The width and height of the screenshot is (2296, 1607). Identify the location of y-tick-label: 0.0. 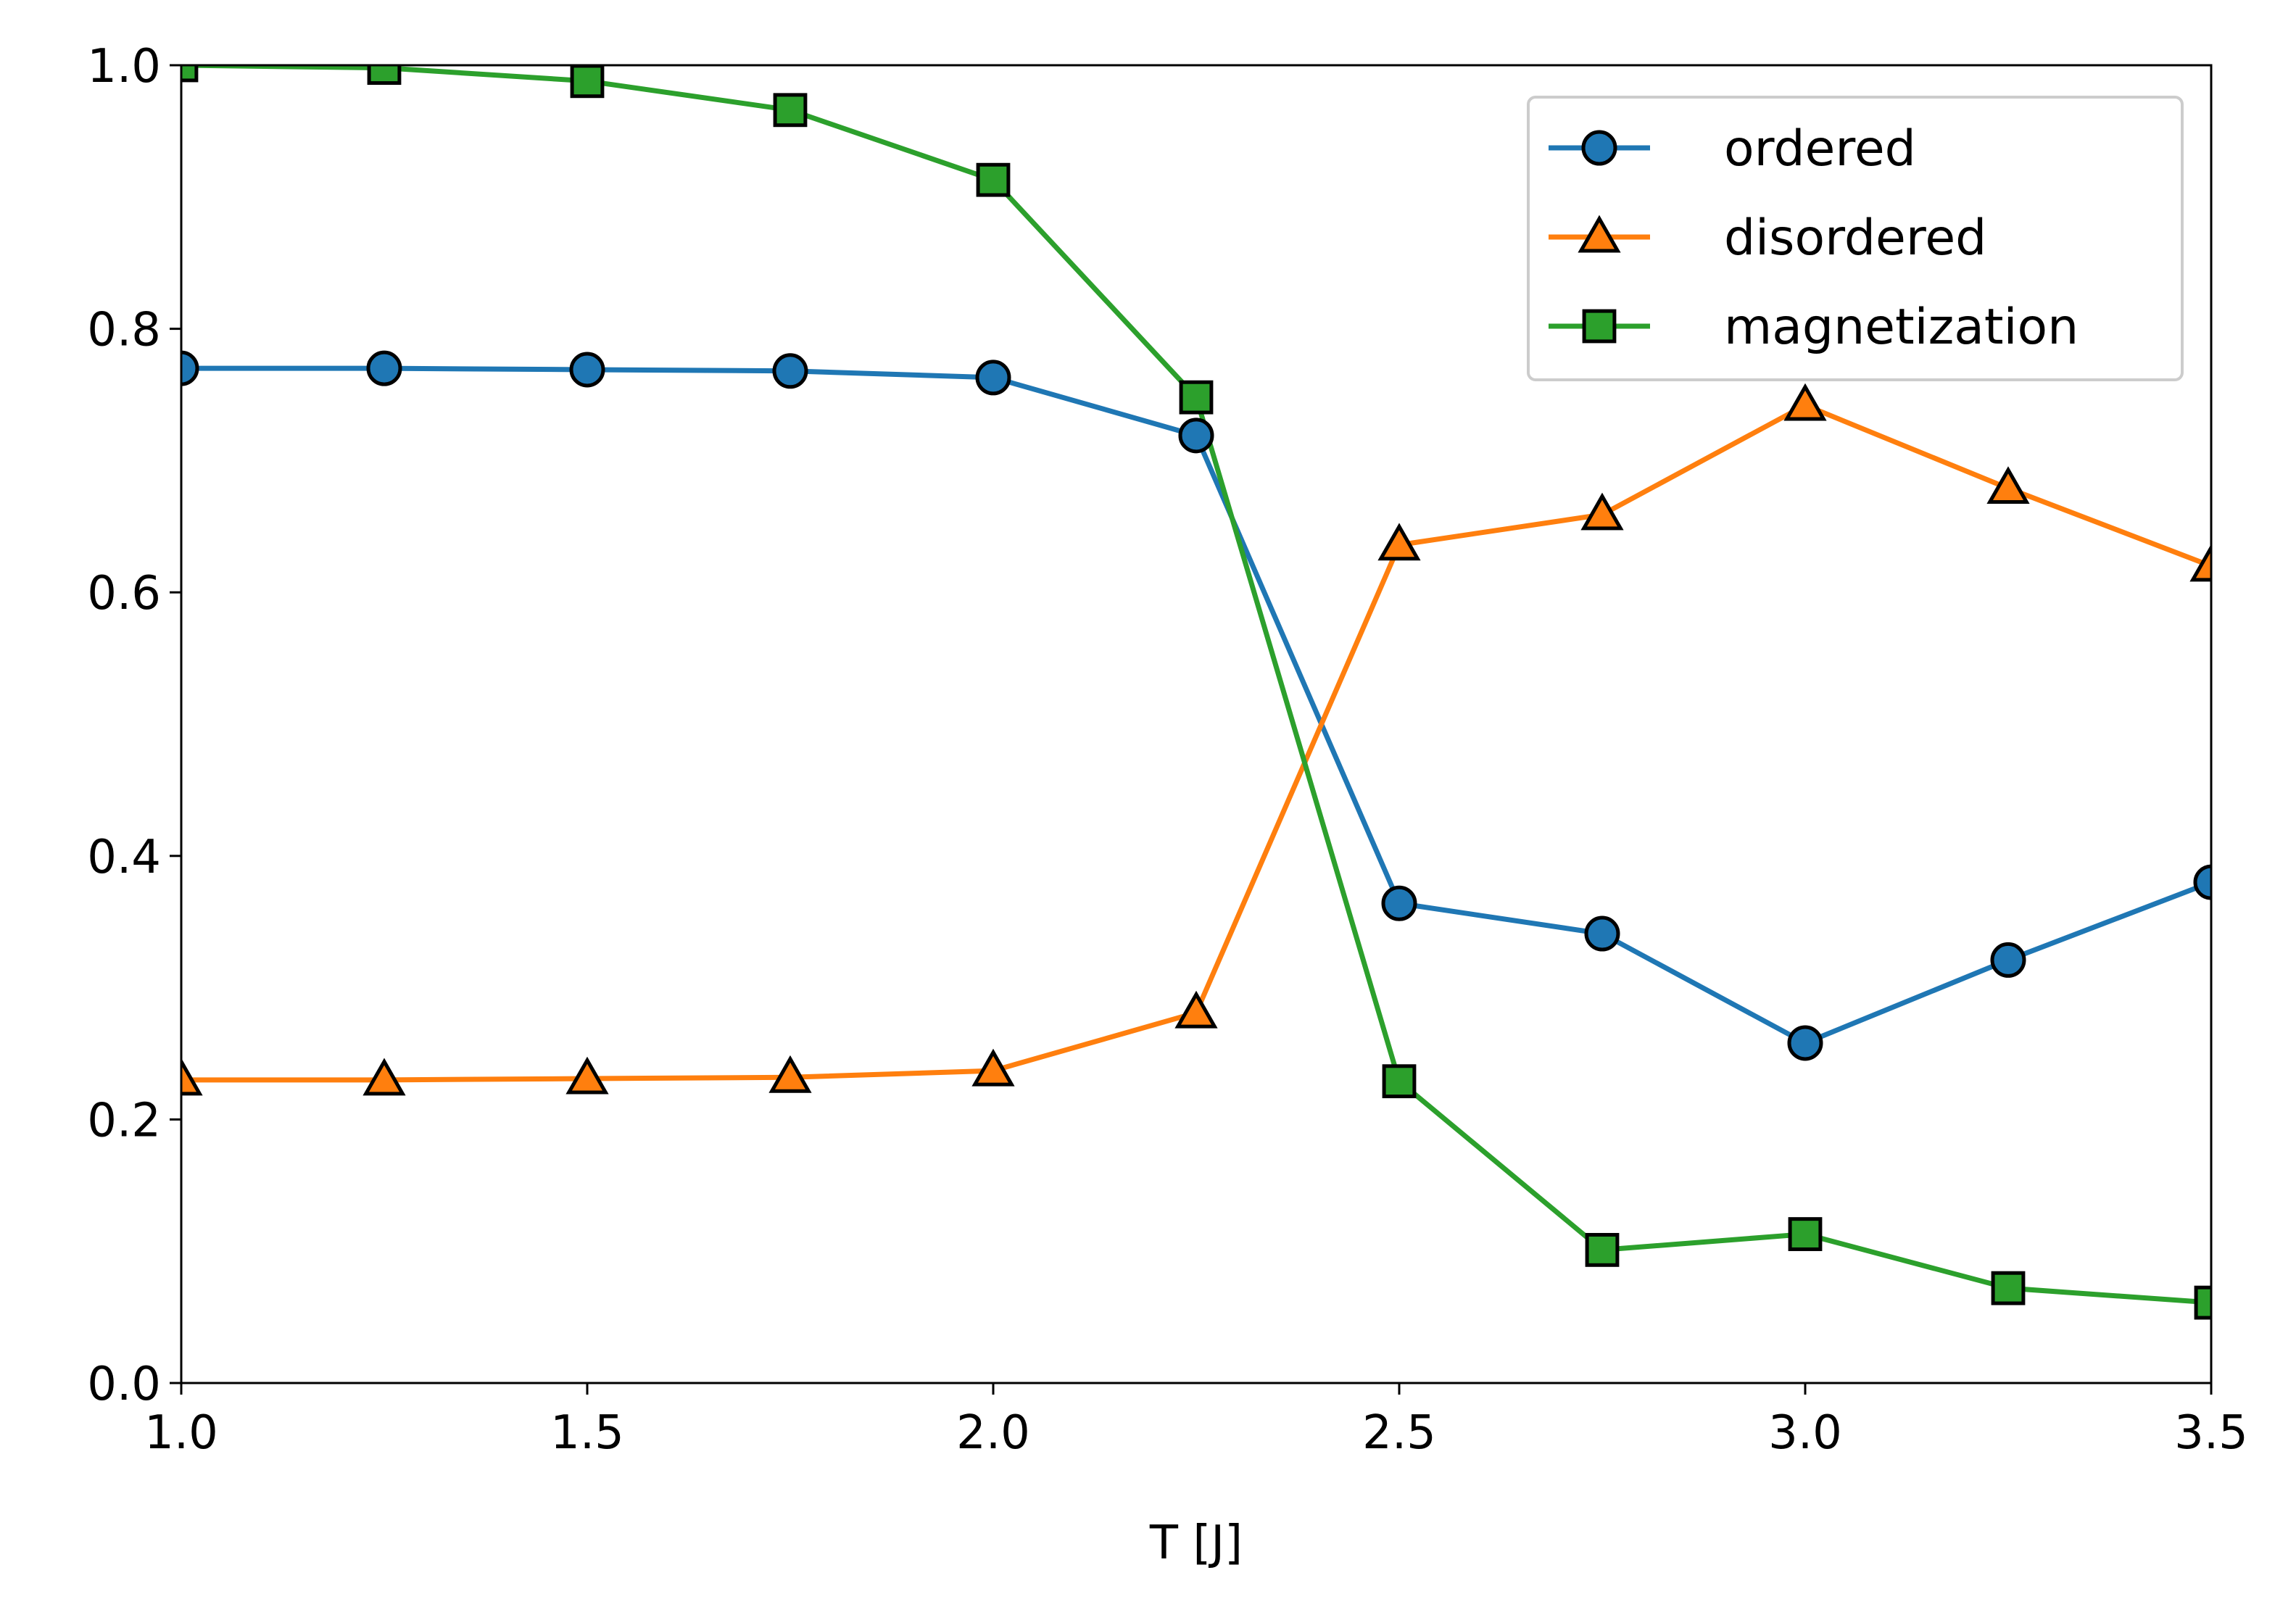
(124, 1384).